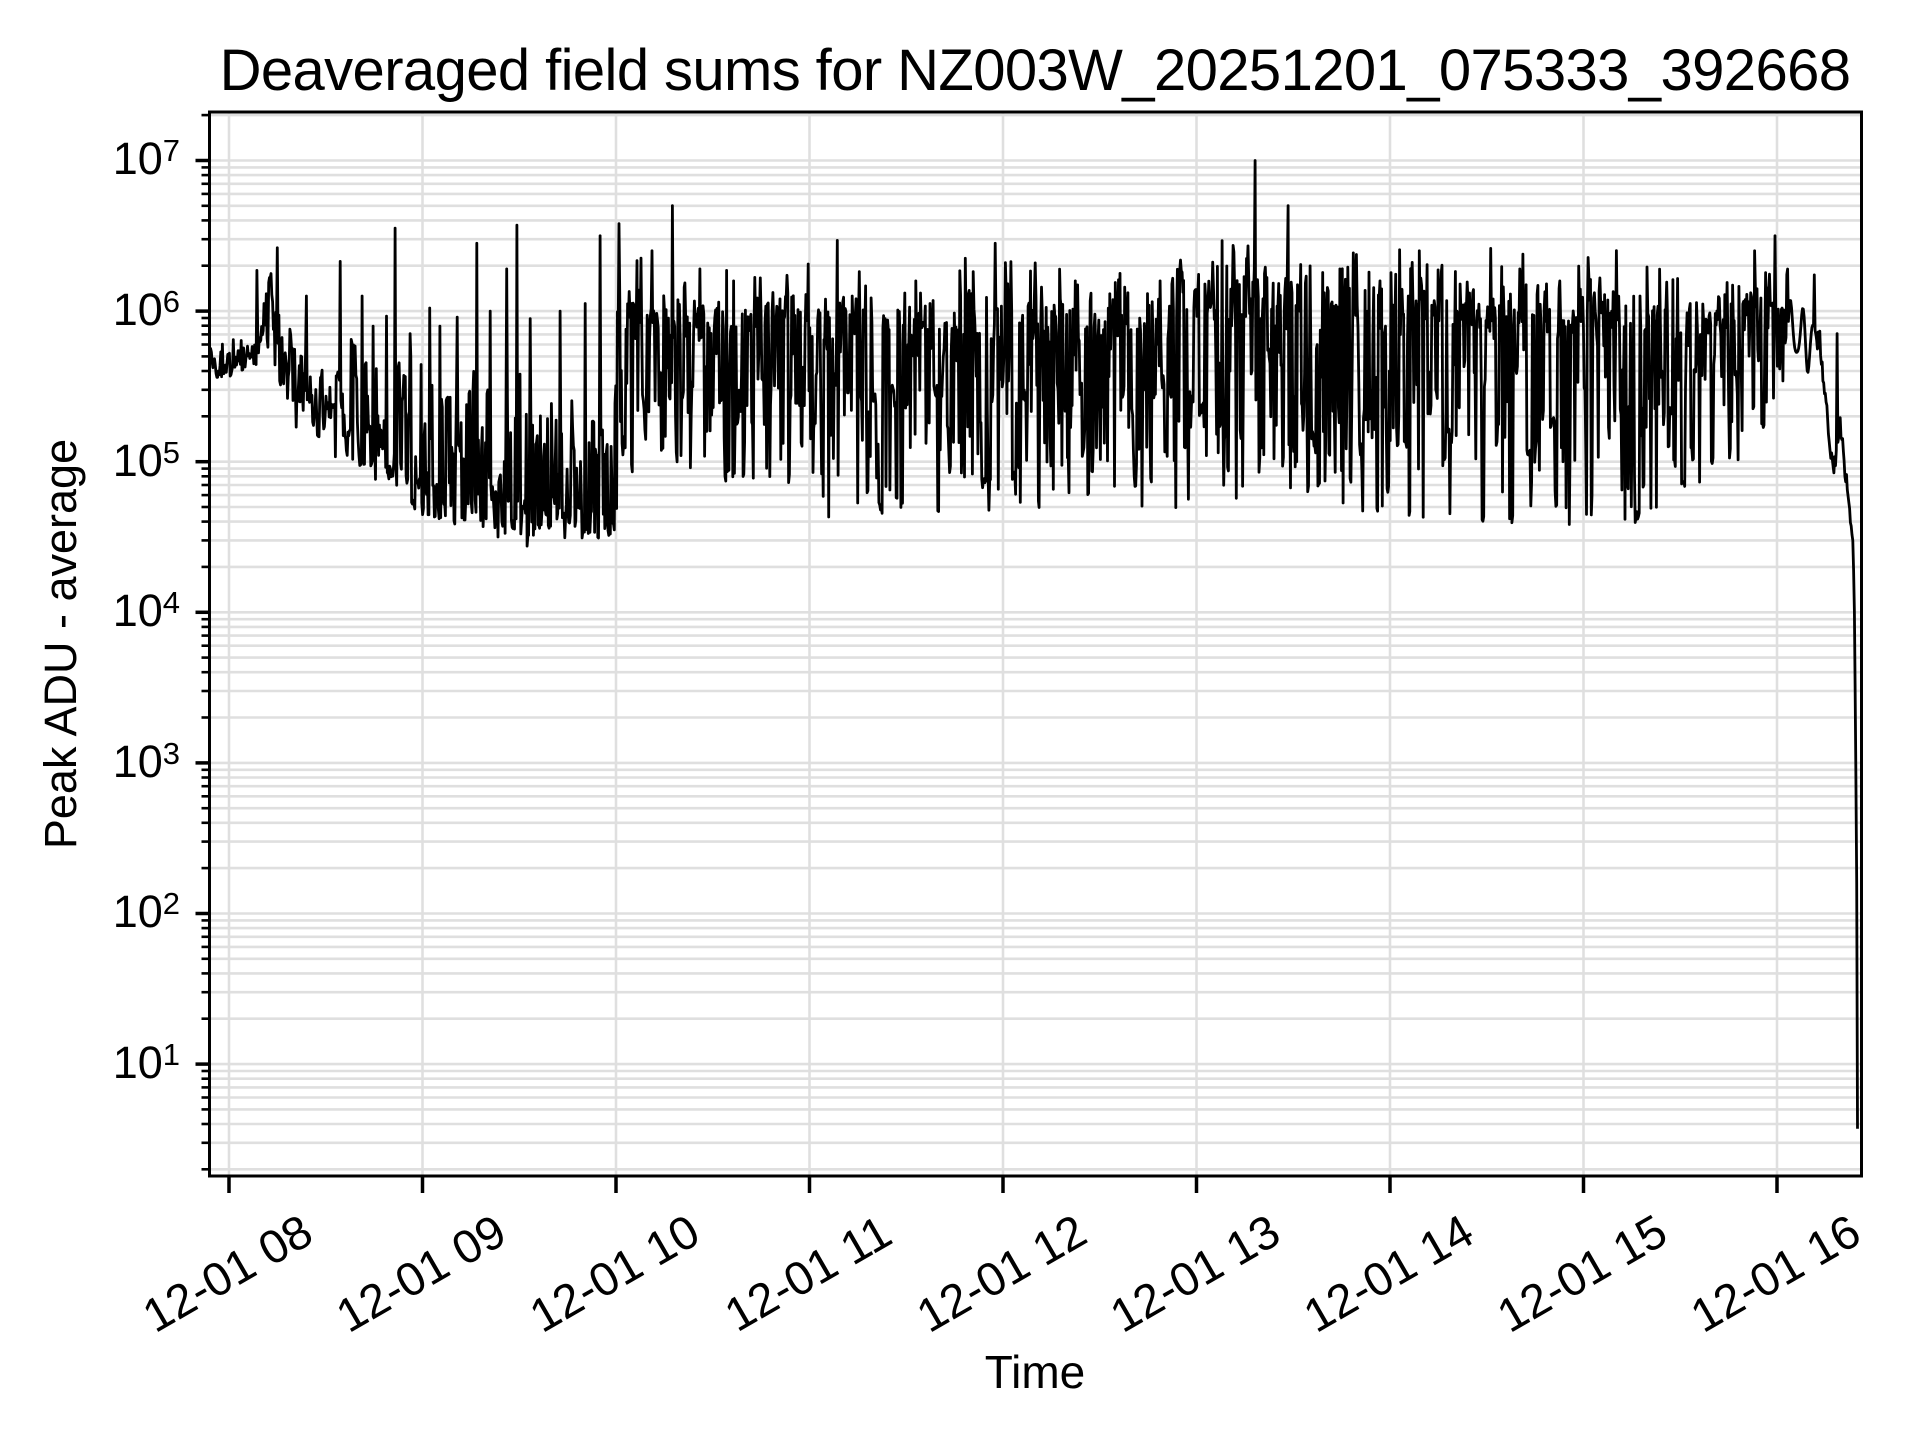 The width and height of the screenshot is (1920, 1440). I want to click on svg-text: Peak ADU - average, so click(60, 644).